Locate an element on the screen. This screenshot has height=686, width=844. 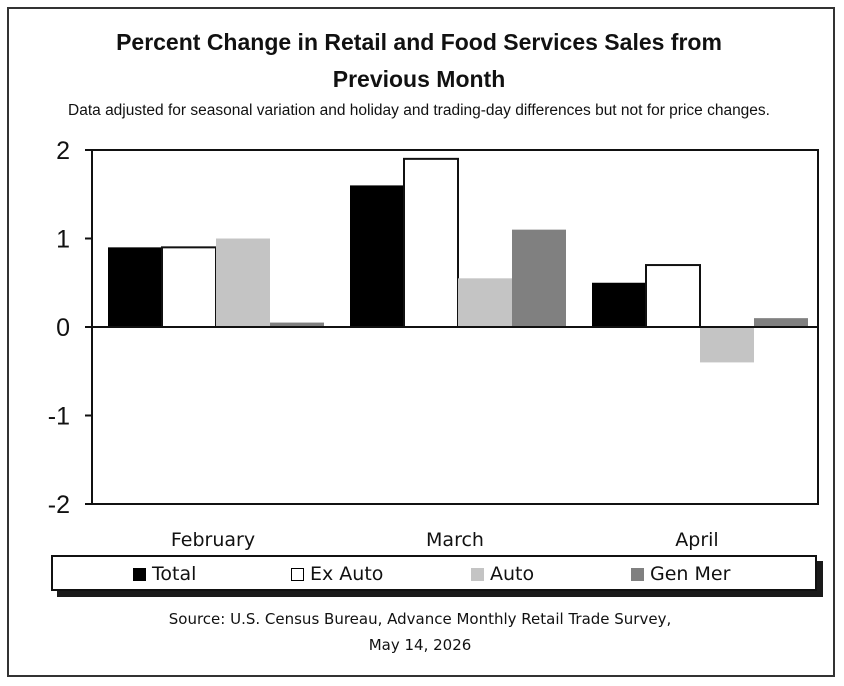
bar-gen-mer-april is located at coordinates (781, 322).